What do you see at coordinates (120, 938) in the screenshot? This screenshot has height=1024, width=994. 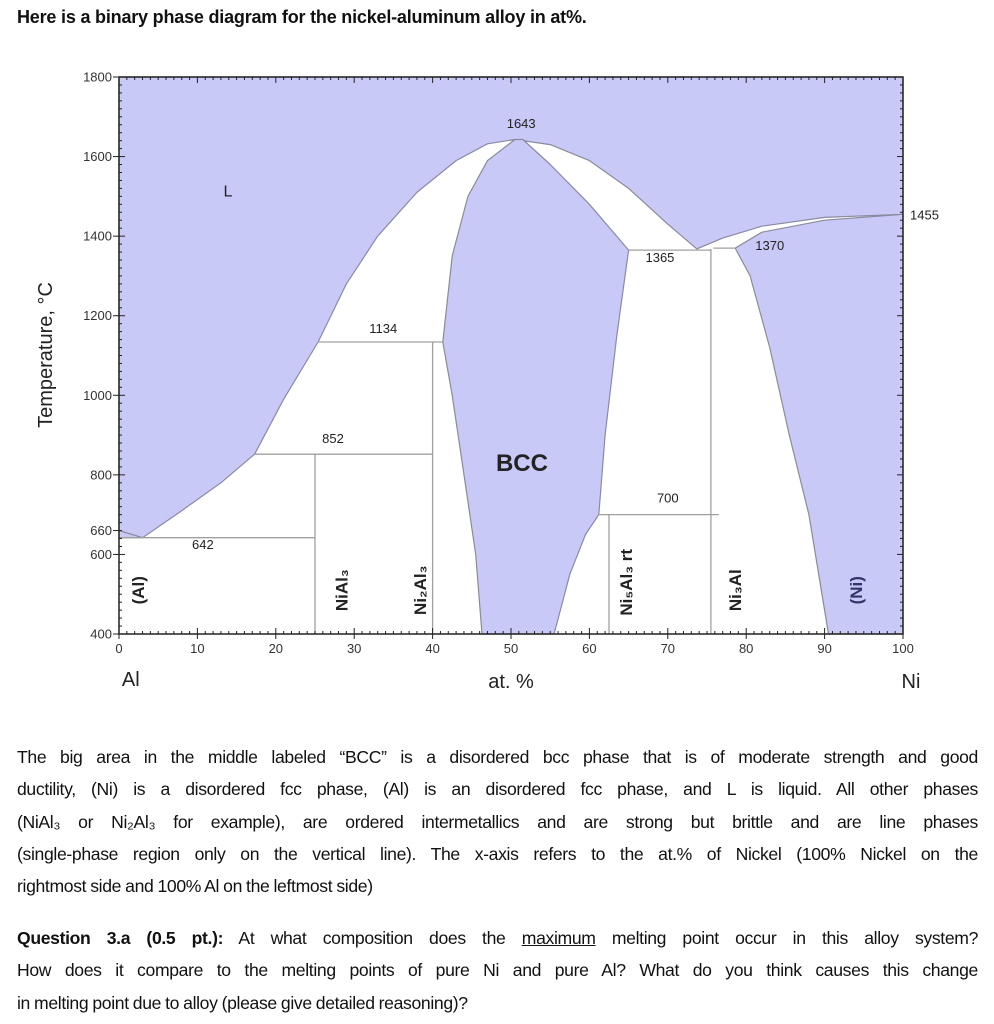 I see `question-label: Question 3.a (0.5 pt.):` at bounding box center [120, 938].